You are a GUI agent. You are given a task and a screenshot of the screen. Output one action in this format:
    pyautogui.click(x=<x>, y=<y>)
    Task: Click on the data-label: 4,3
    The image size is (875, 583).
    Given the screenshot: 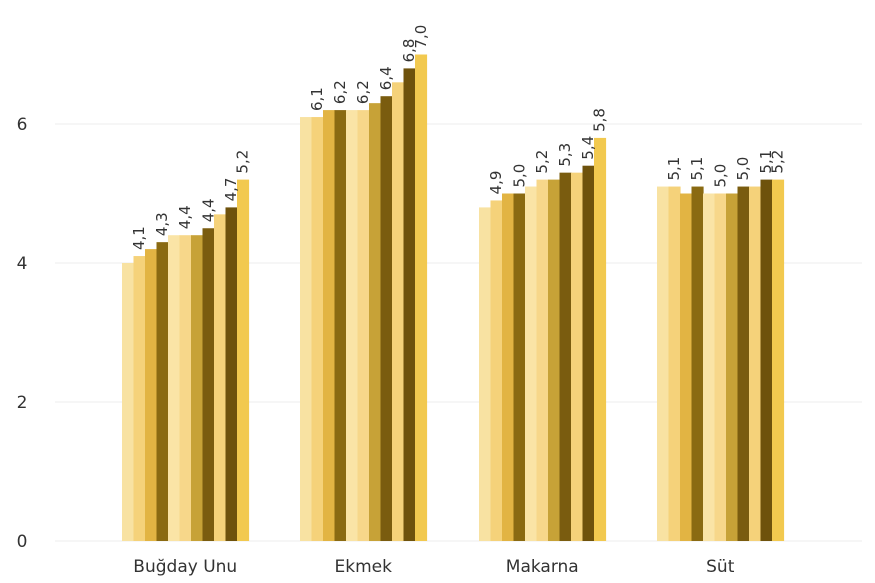 What is the action you would take?
    pyautogui.click(x=162, y=224)
    